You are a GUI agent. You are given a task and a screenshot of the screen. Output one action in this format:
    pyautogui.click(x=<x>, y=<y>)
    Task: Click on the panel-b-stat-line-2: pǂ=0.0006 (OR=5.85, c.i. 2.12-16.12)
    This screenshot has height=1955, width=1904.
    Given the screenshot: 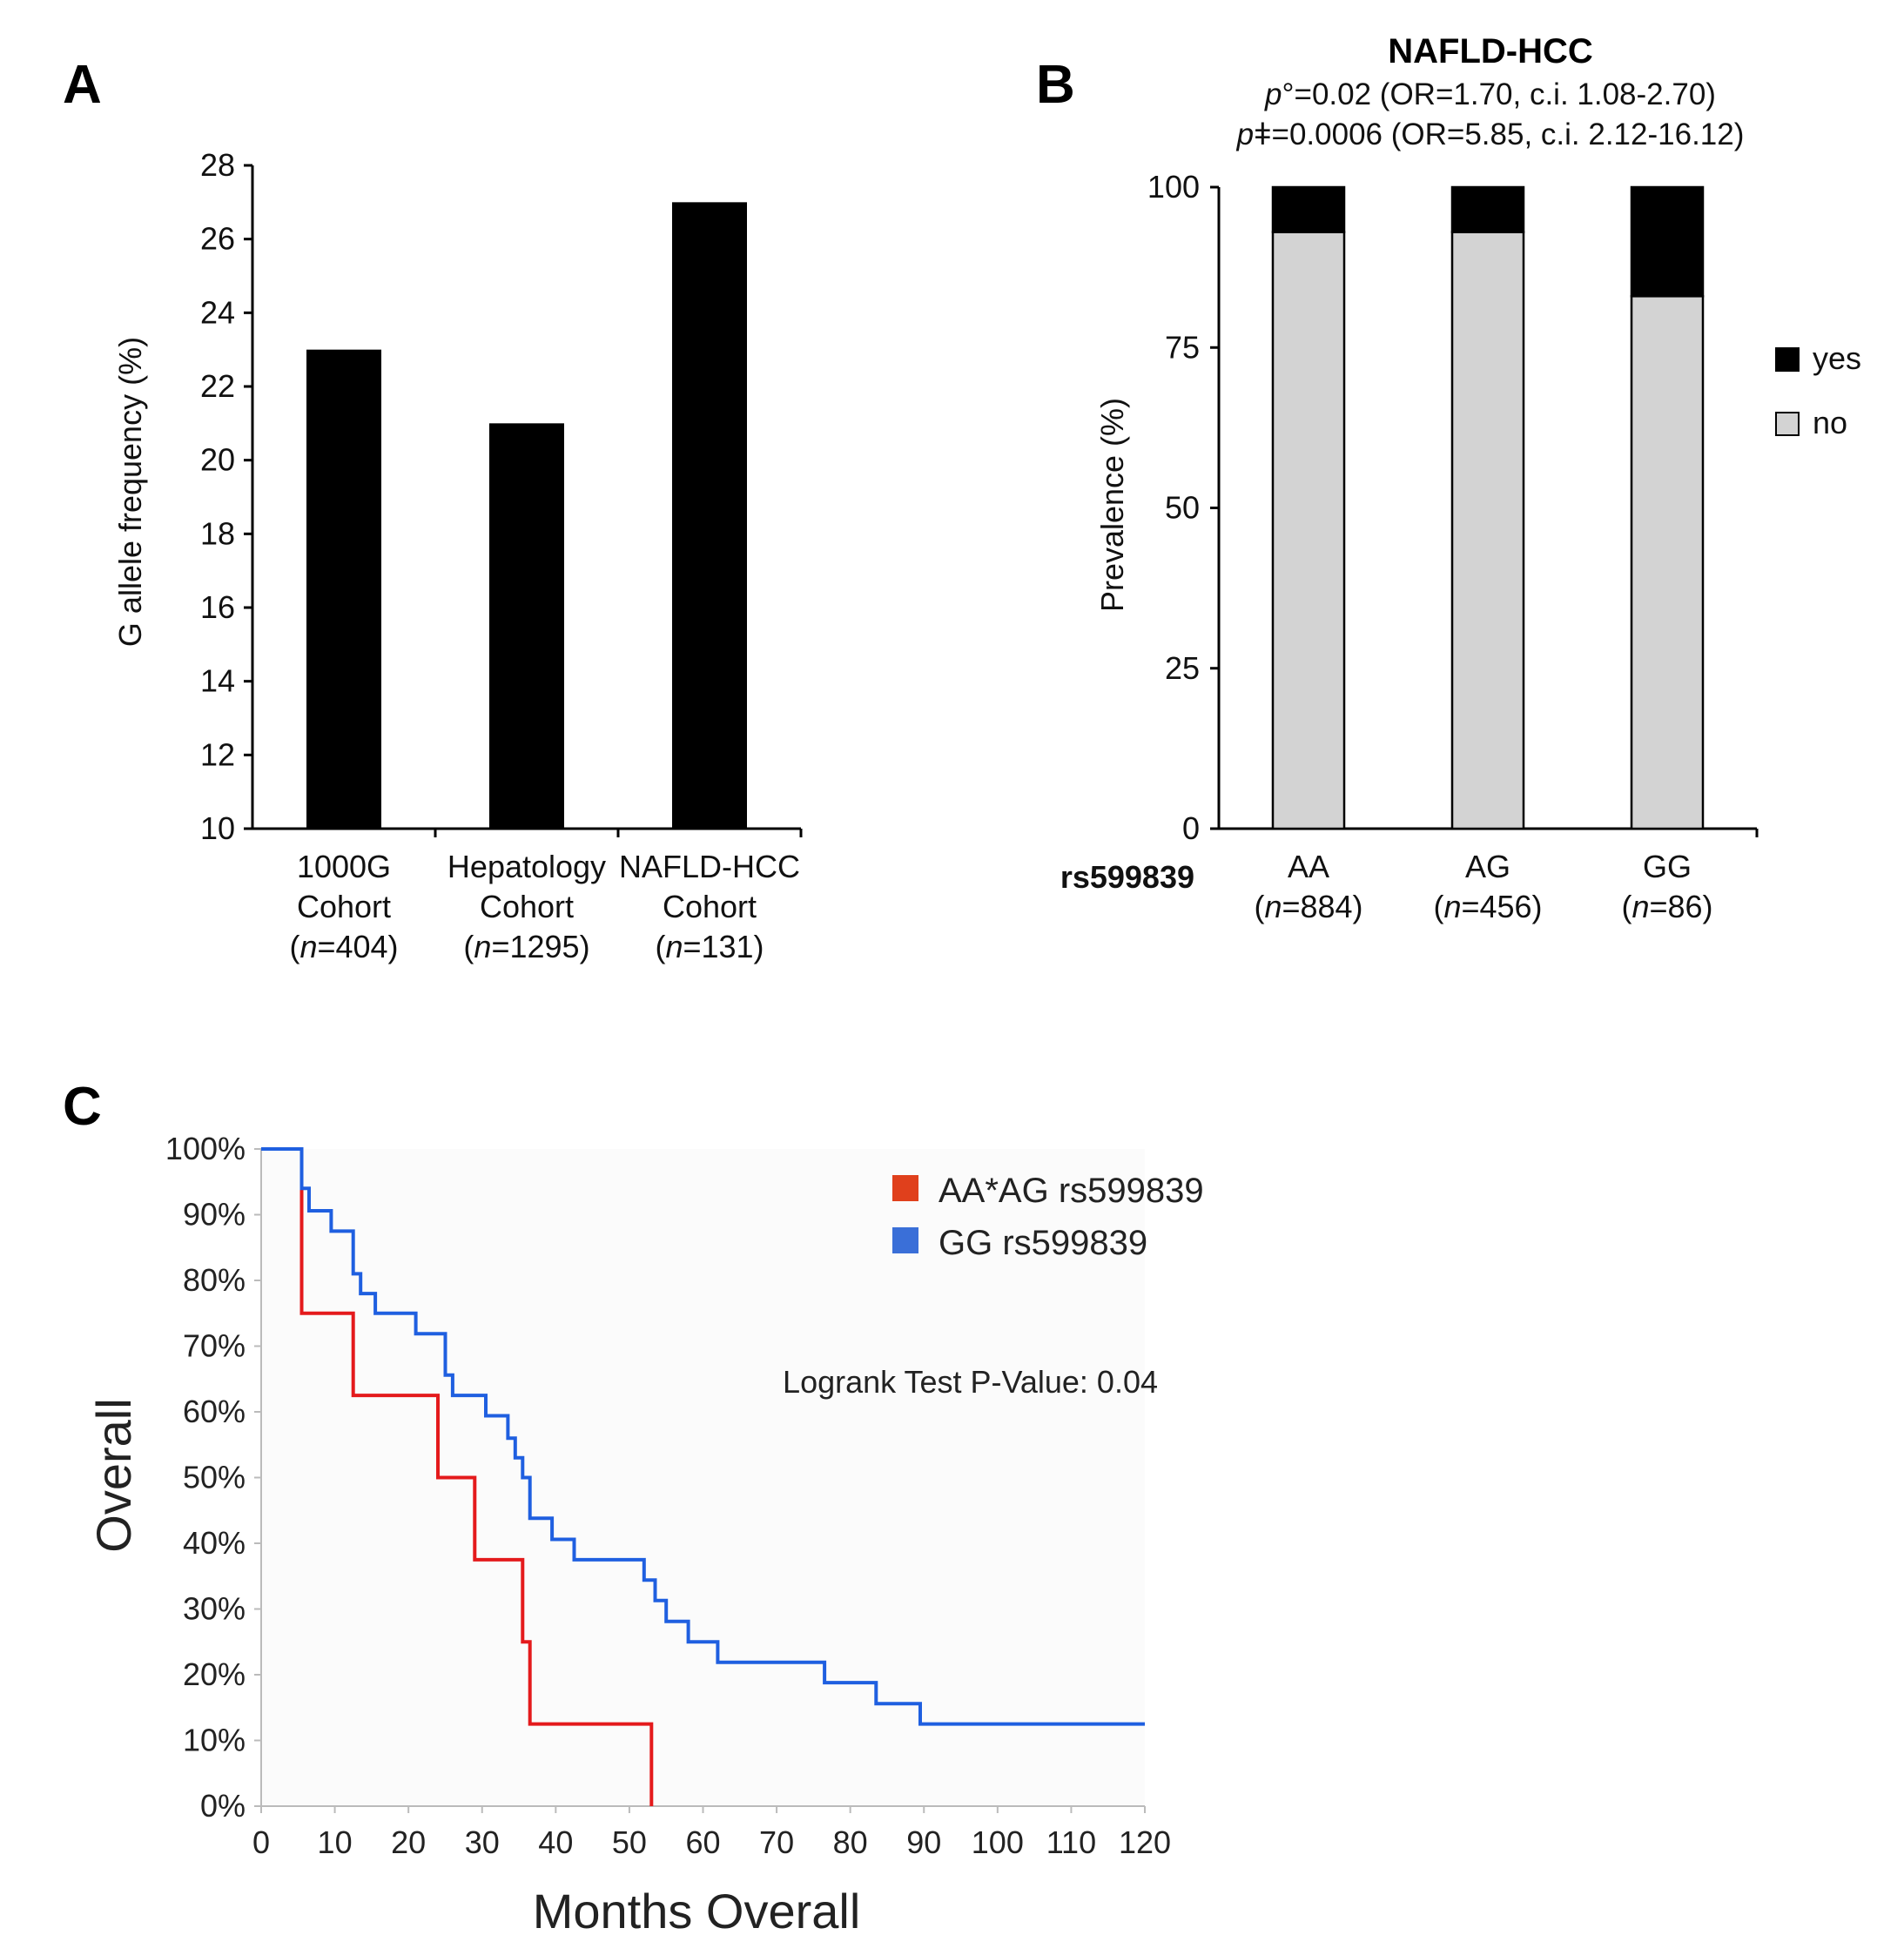 What is the action you would take?
    pyautogui.click(x=1490, y=134)
    